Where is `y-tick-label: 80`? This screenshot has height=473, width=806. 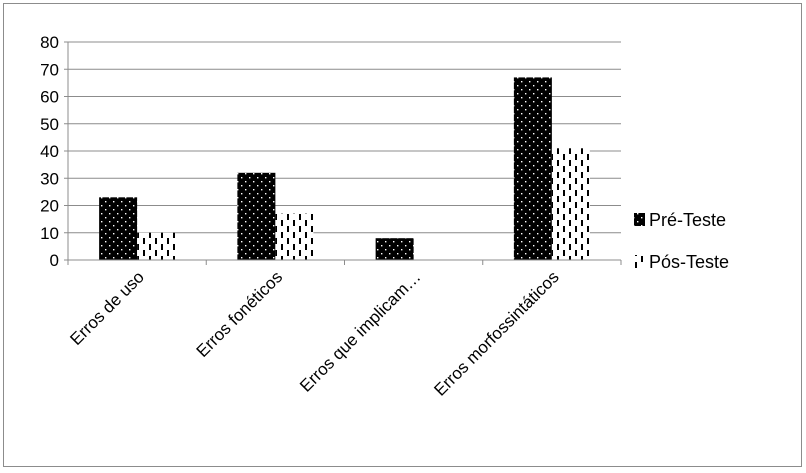 y-tick-label: 80 is located at coordinates (49, 42).